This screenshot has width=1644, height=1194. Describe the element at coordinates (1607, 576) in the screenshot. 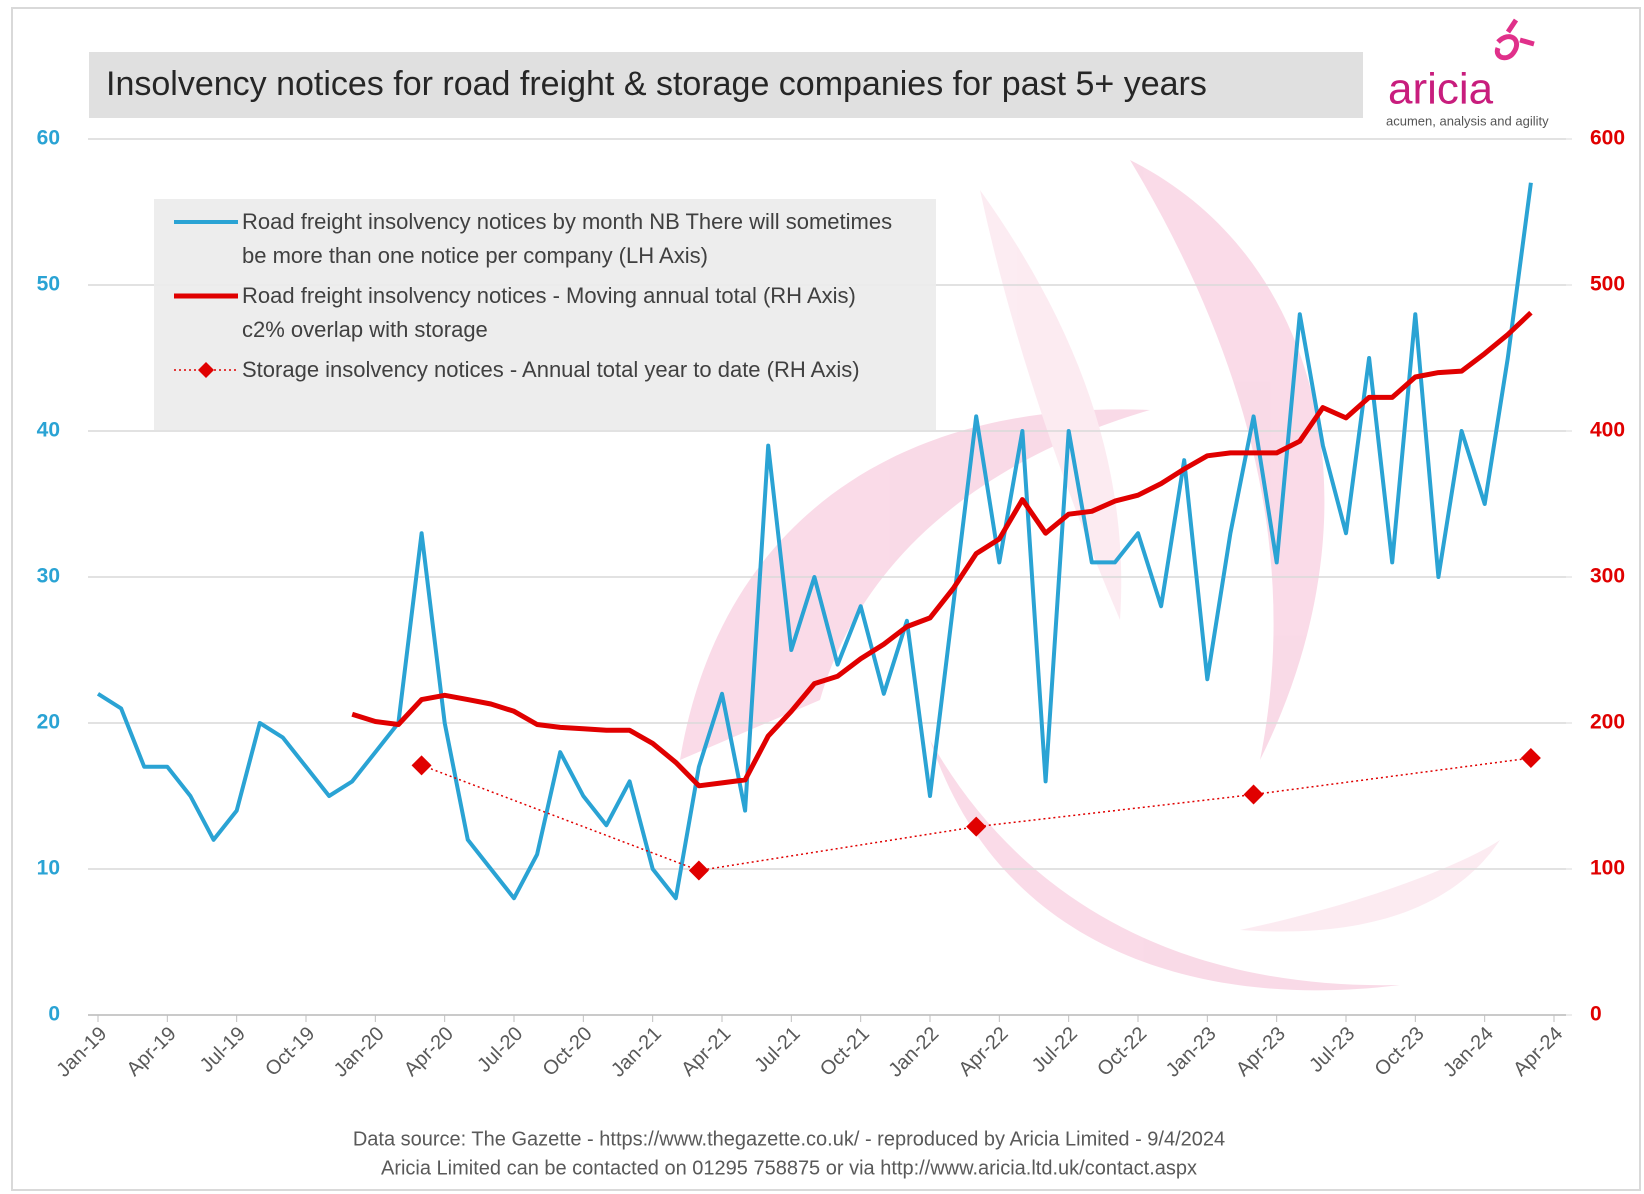

I see `y2-tick-label: 300` at that location.